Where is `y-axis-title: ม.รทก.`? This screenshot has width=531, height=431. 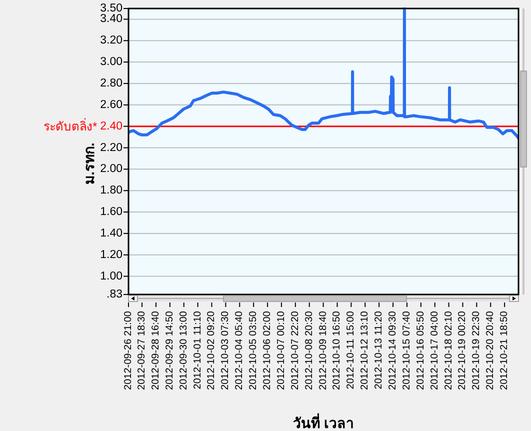 y-axis-title: ม.รทก. is located at coordinates (89, 163).